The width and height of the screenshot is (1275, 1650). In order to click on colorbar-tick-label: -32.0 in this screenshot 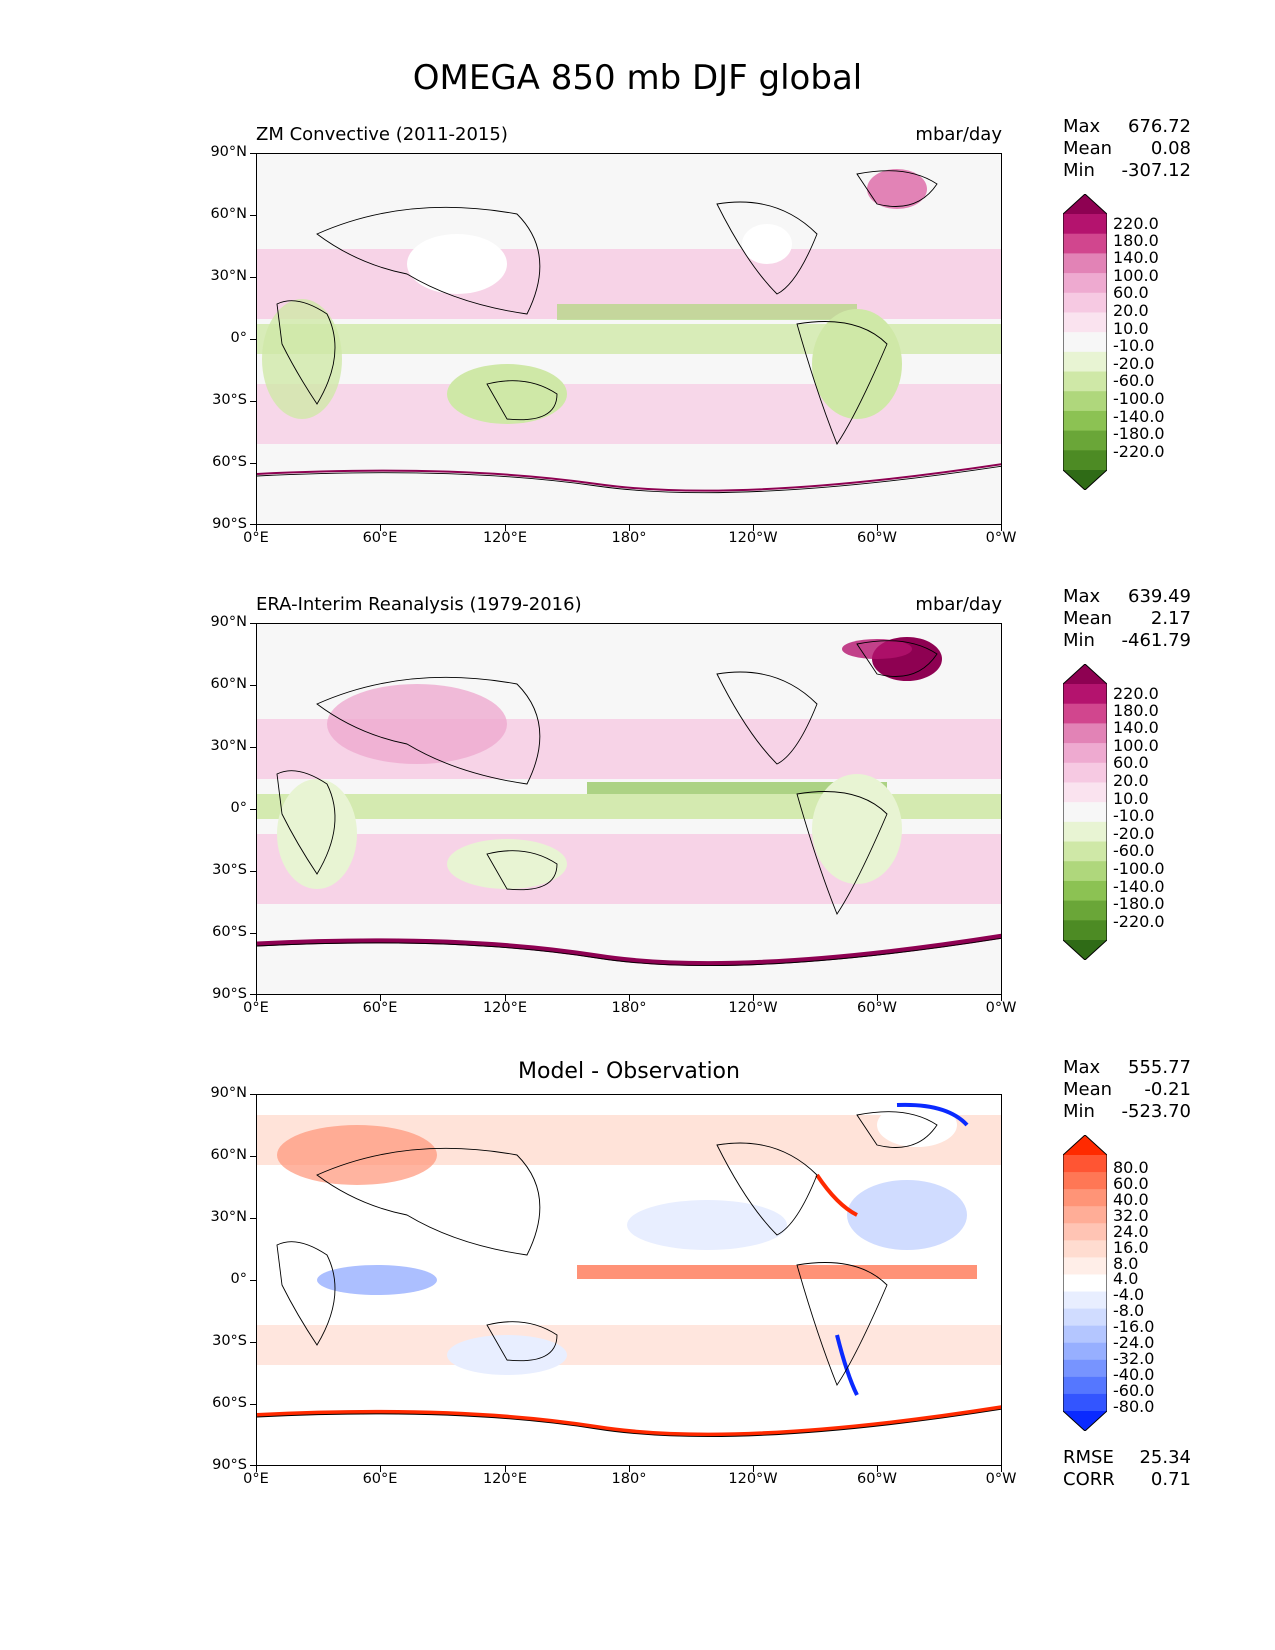, I will do `click(1134, 1358)`.